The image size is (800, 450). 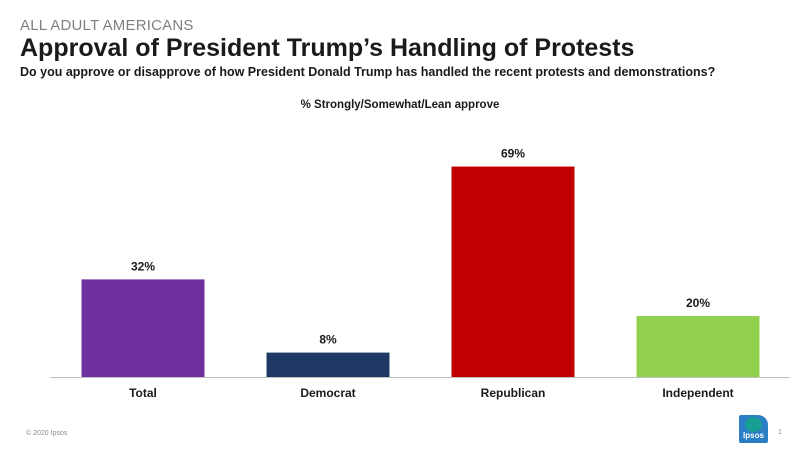 What do you see at coordinates (513, 271) in the screenshot?
I see `bar-republican` at bounding box center [513, 271].